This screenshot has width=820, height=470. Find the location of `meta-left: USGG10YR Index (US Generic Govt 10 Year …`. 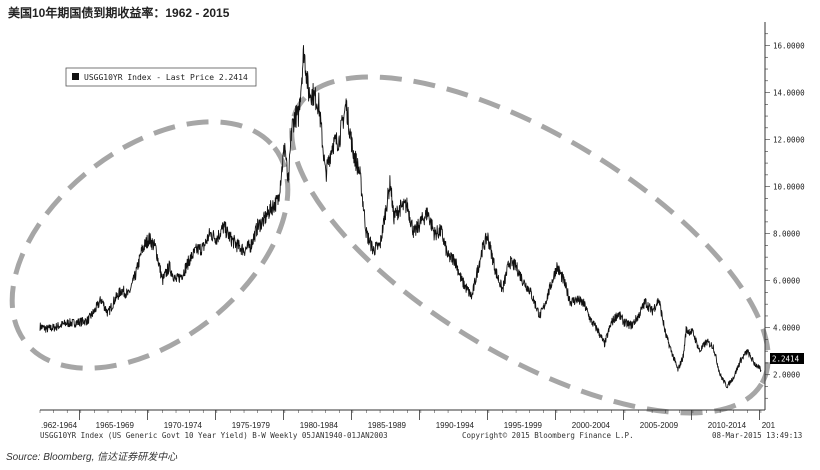

meta-left: USGG10YR Index (US Generic Govt 10 Year … is located at coordinates (214, 435).